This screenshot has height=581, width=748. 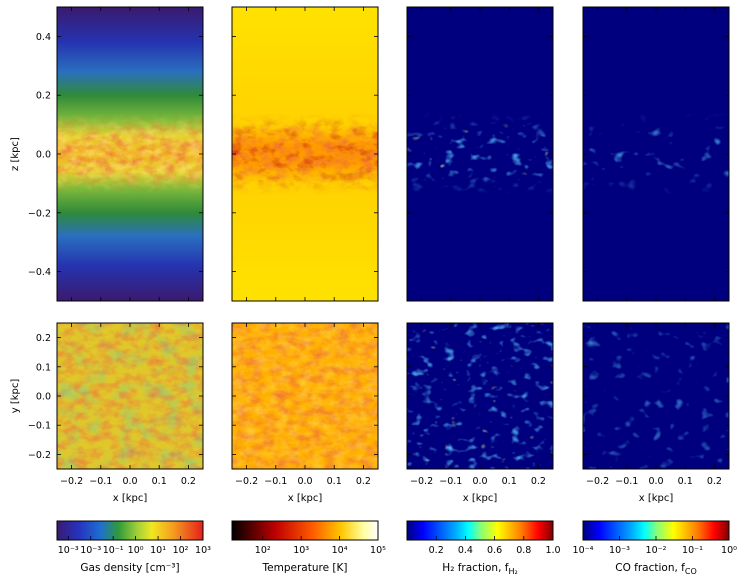 I want to click on bottom-ylabel: y [kpc], so click(x=15, y=396).